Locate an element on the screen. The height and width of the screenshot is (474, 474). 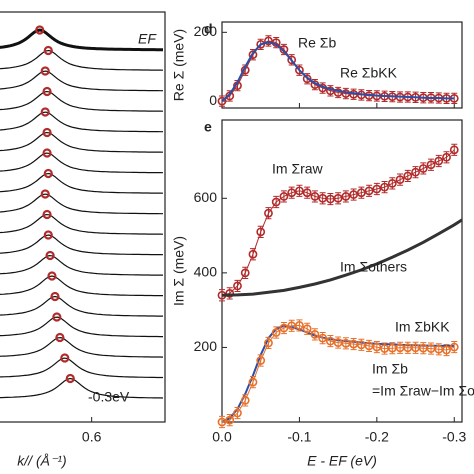
x-axis-label: E - EF (eV) is located at coordinates (342, 461).